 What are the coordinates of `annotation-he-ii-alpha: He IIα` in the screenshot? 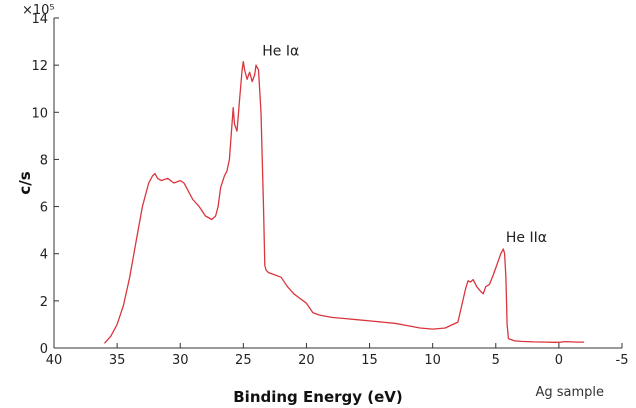 It's located at (526, 238).